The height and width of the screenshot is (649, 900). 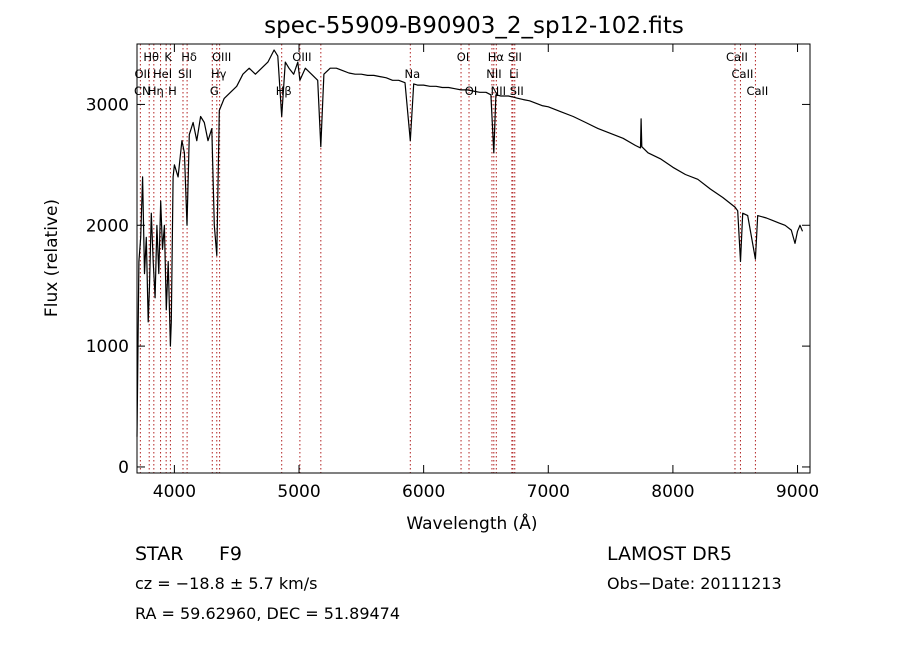 What do you see at coordinates (423, 492) in the screenshot?
I see `x-tick-label-2: 6000` at bounding box center [423, 492].